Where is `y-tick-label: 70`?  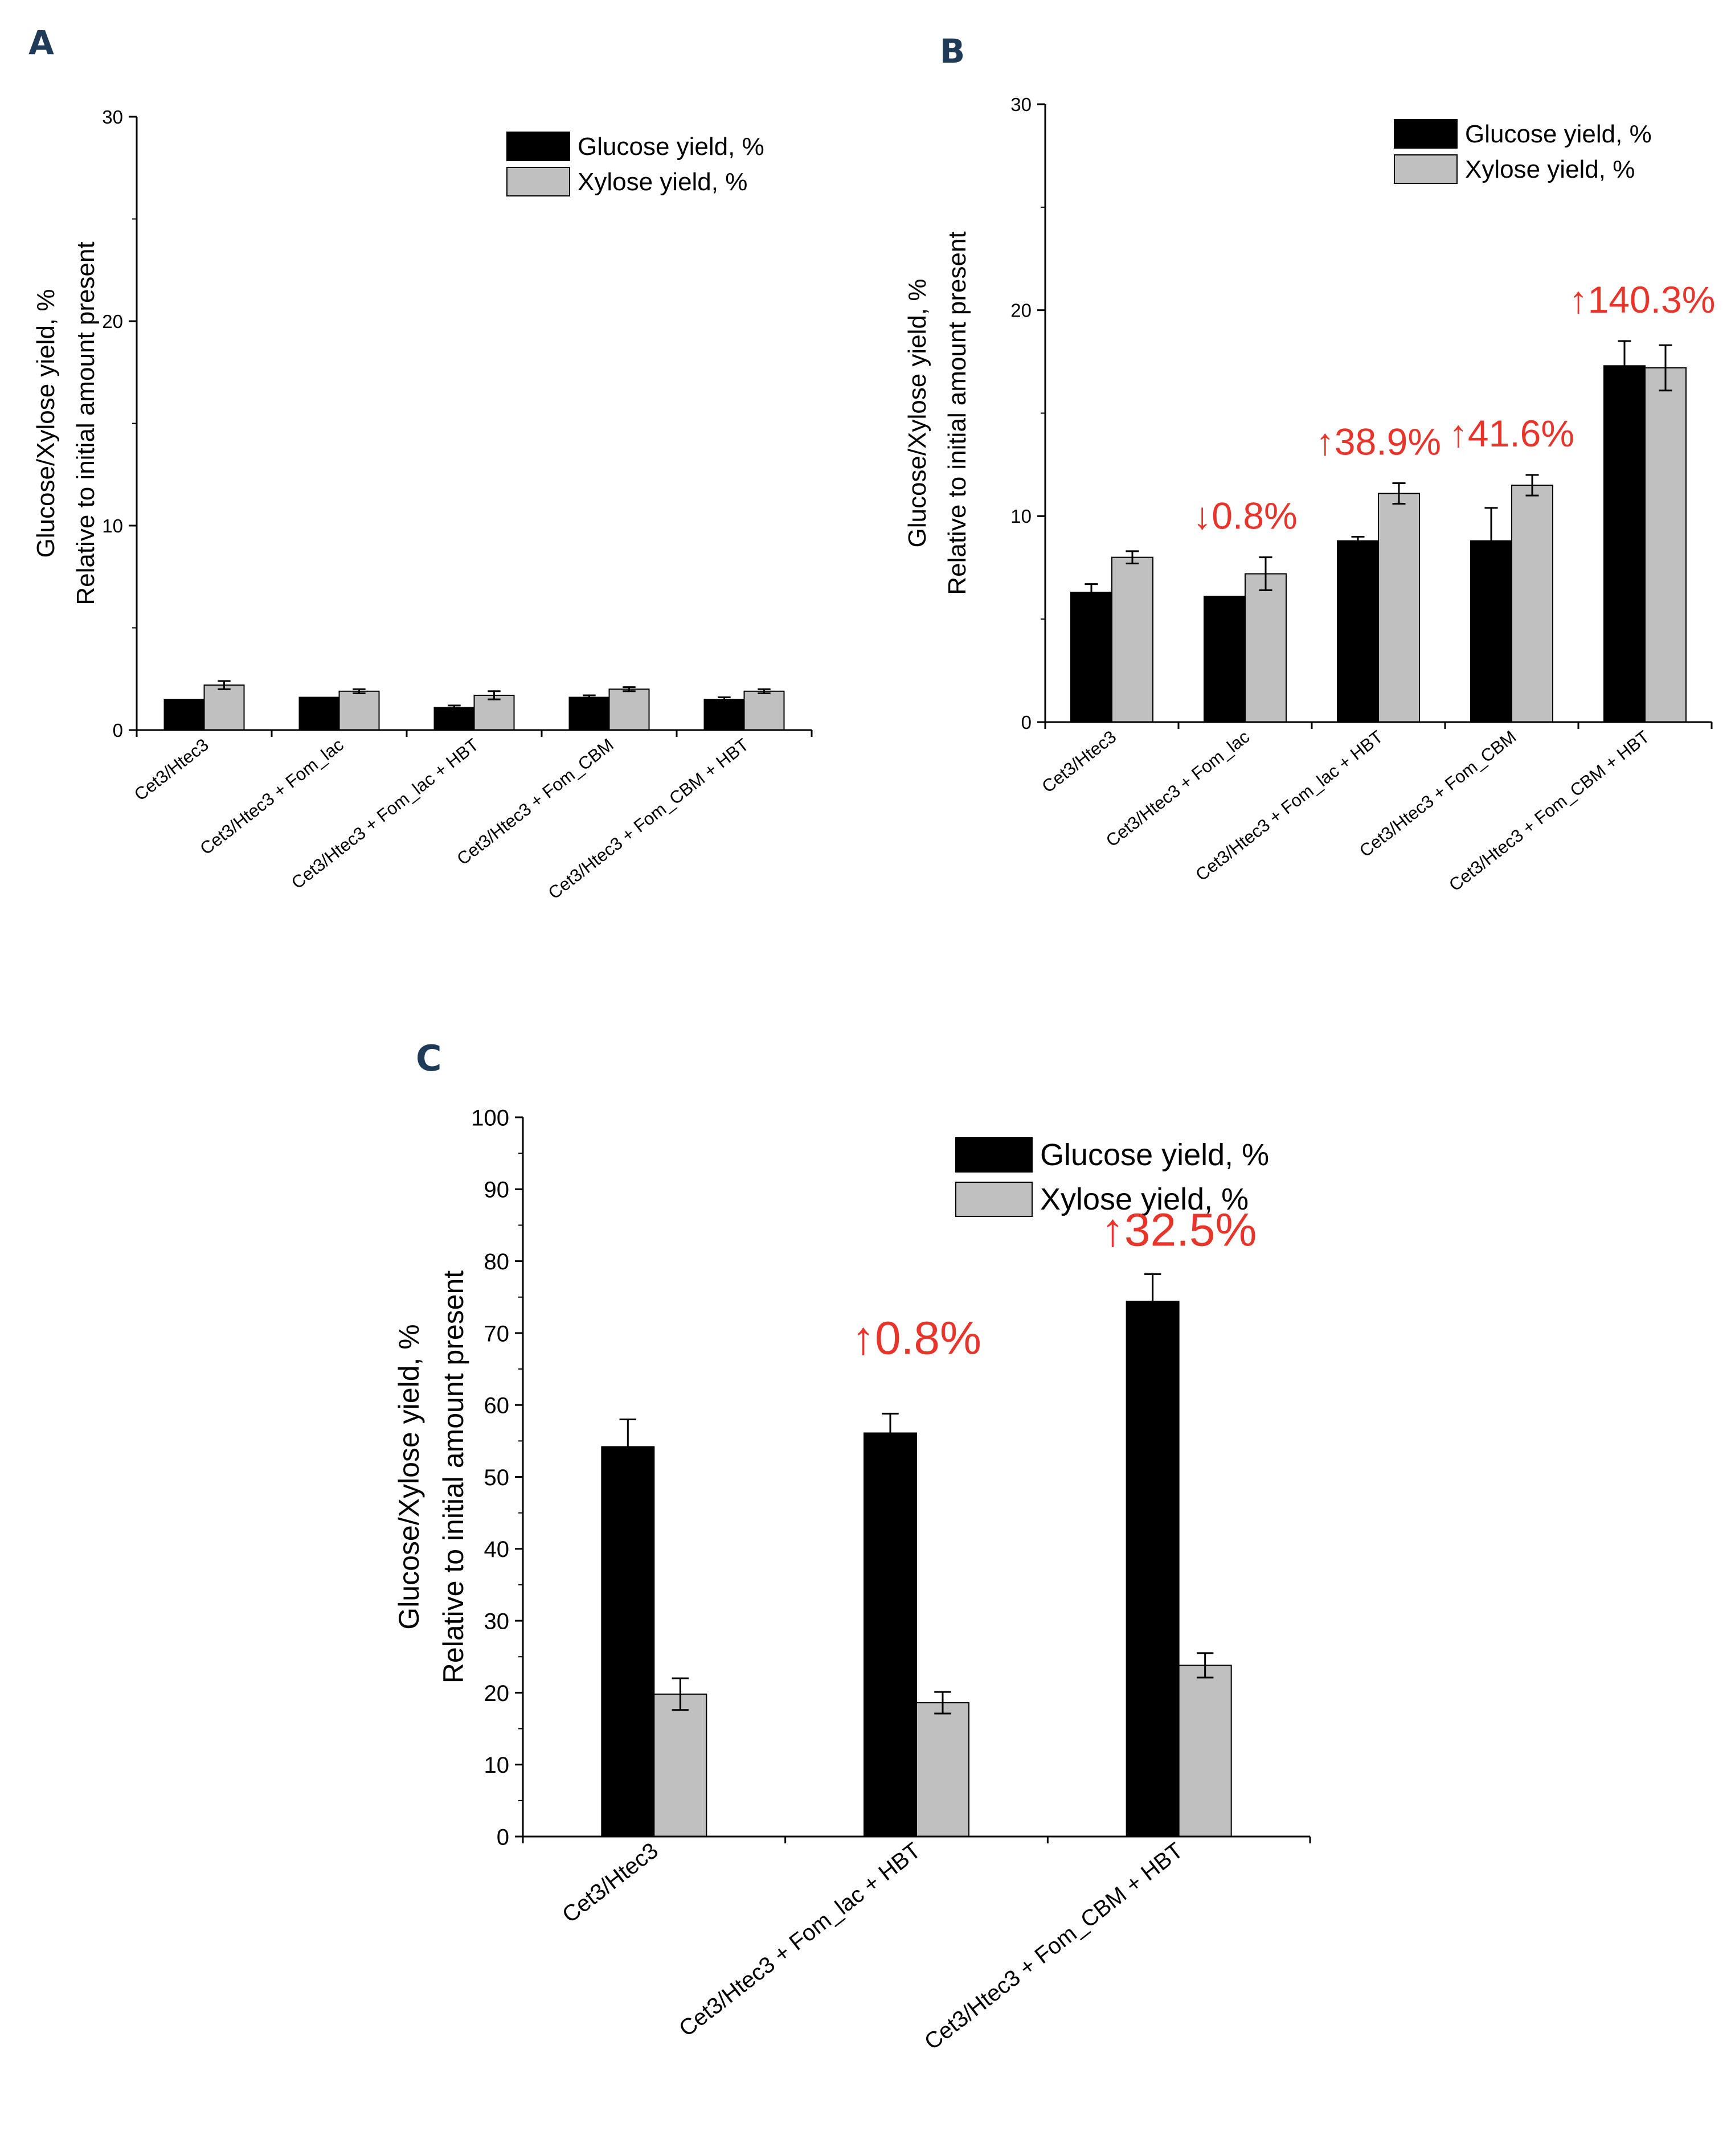
y-tick-label: 70 is located at coordinates (497, 1333).